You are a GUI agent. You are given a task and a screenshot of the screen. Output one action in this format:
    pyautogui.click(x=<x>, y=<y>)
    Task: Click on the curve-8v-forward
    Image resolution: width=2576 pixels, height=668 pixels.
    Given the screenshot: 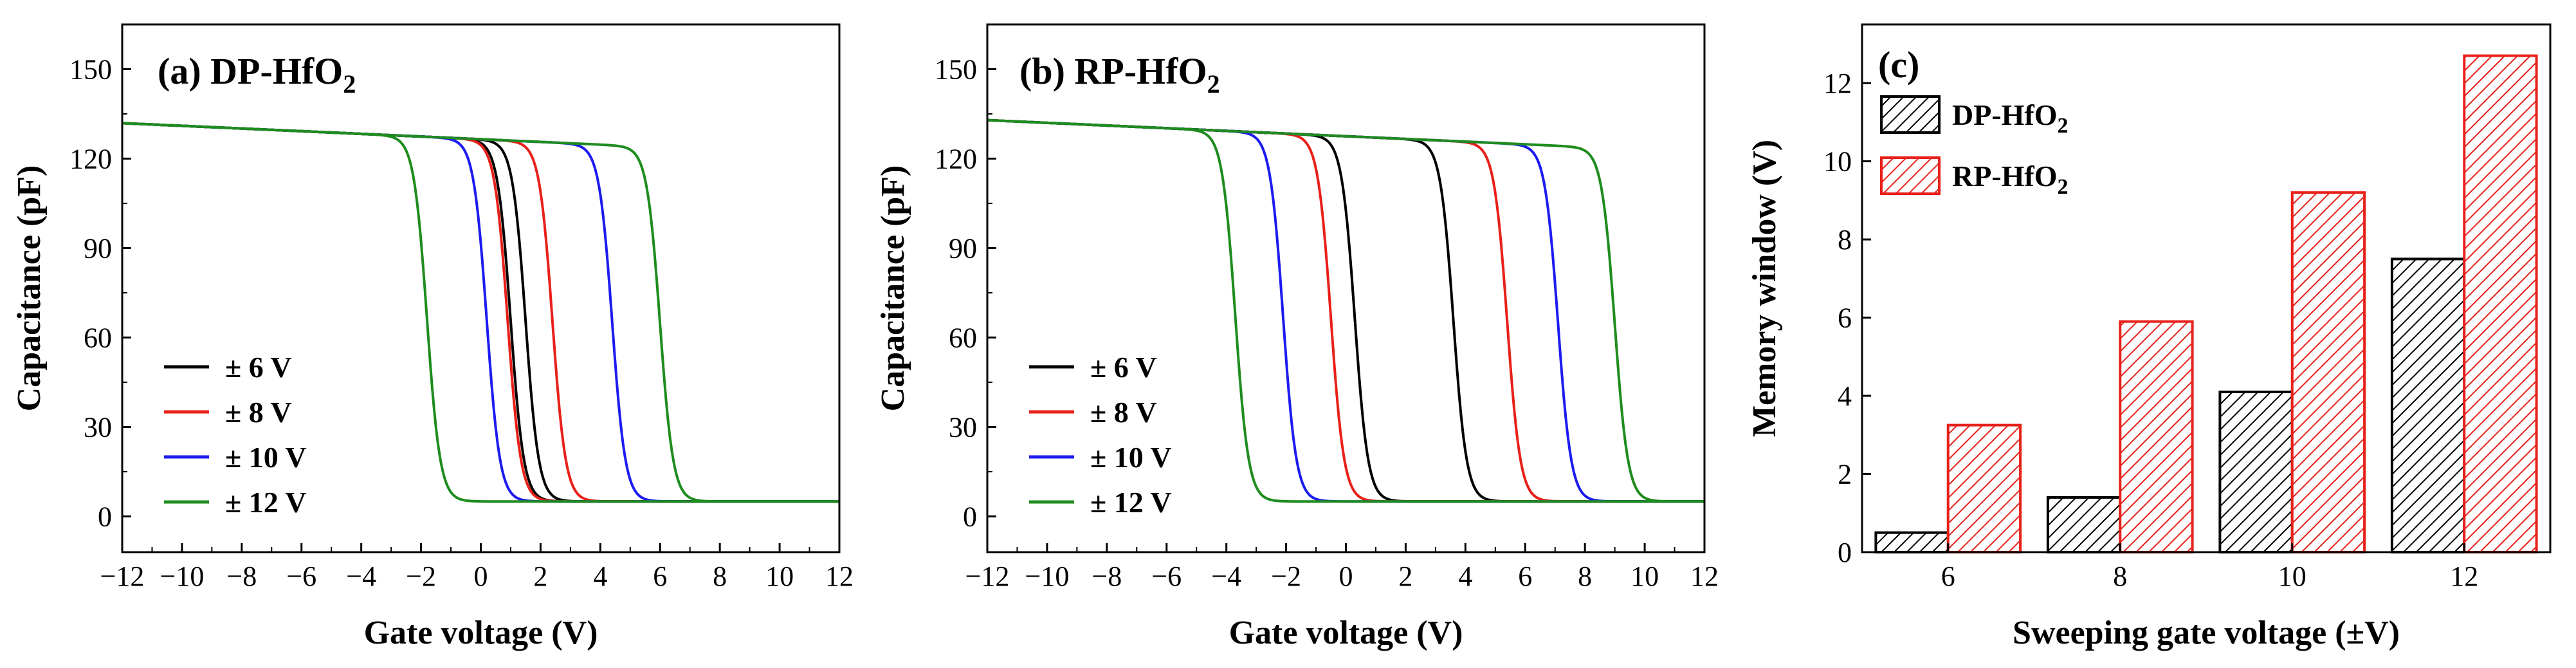 What is the action you would take?
    pyautogui.click(x=540, y=315)
    